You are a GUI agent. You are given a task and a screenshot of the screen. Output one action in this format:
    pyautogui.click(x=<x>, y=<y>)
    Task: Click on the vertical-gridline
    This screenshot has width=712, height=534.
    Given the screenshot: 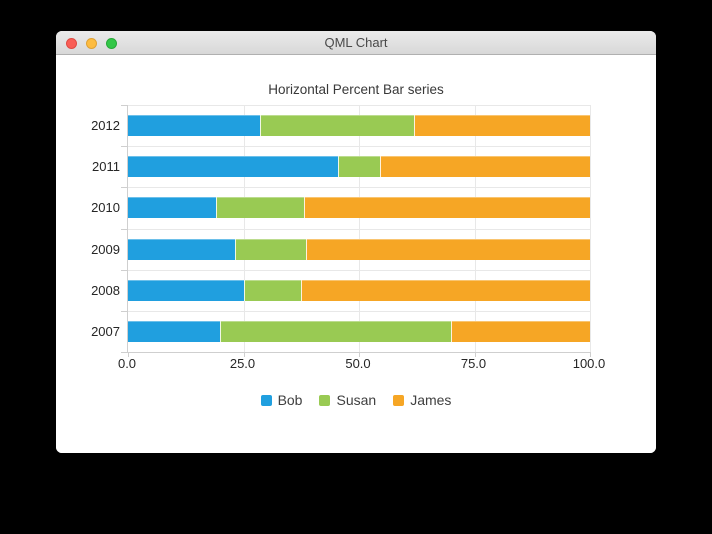 What is the action you would take?
    pyautogui.click(x=590, y=228)
    